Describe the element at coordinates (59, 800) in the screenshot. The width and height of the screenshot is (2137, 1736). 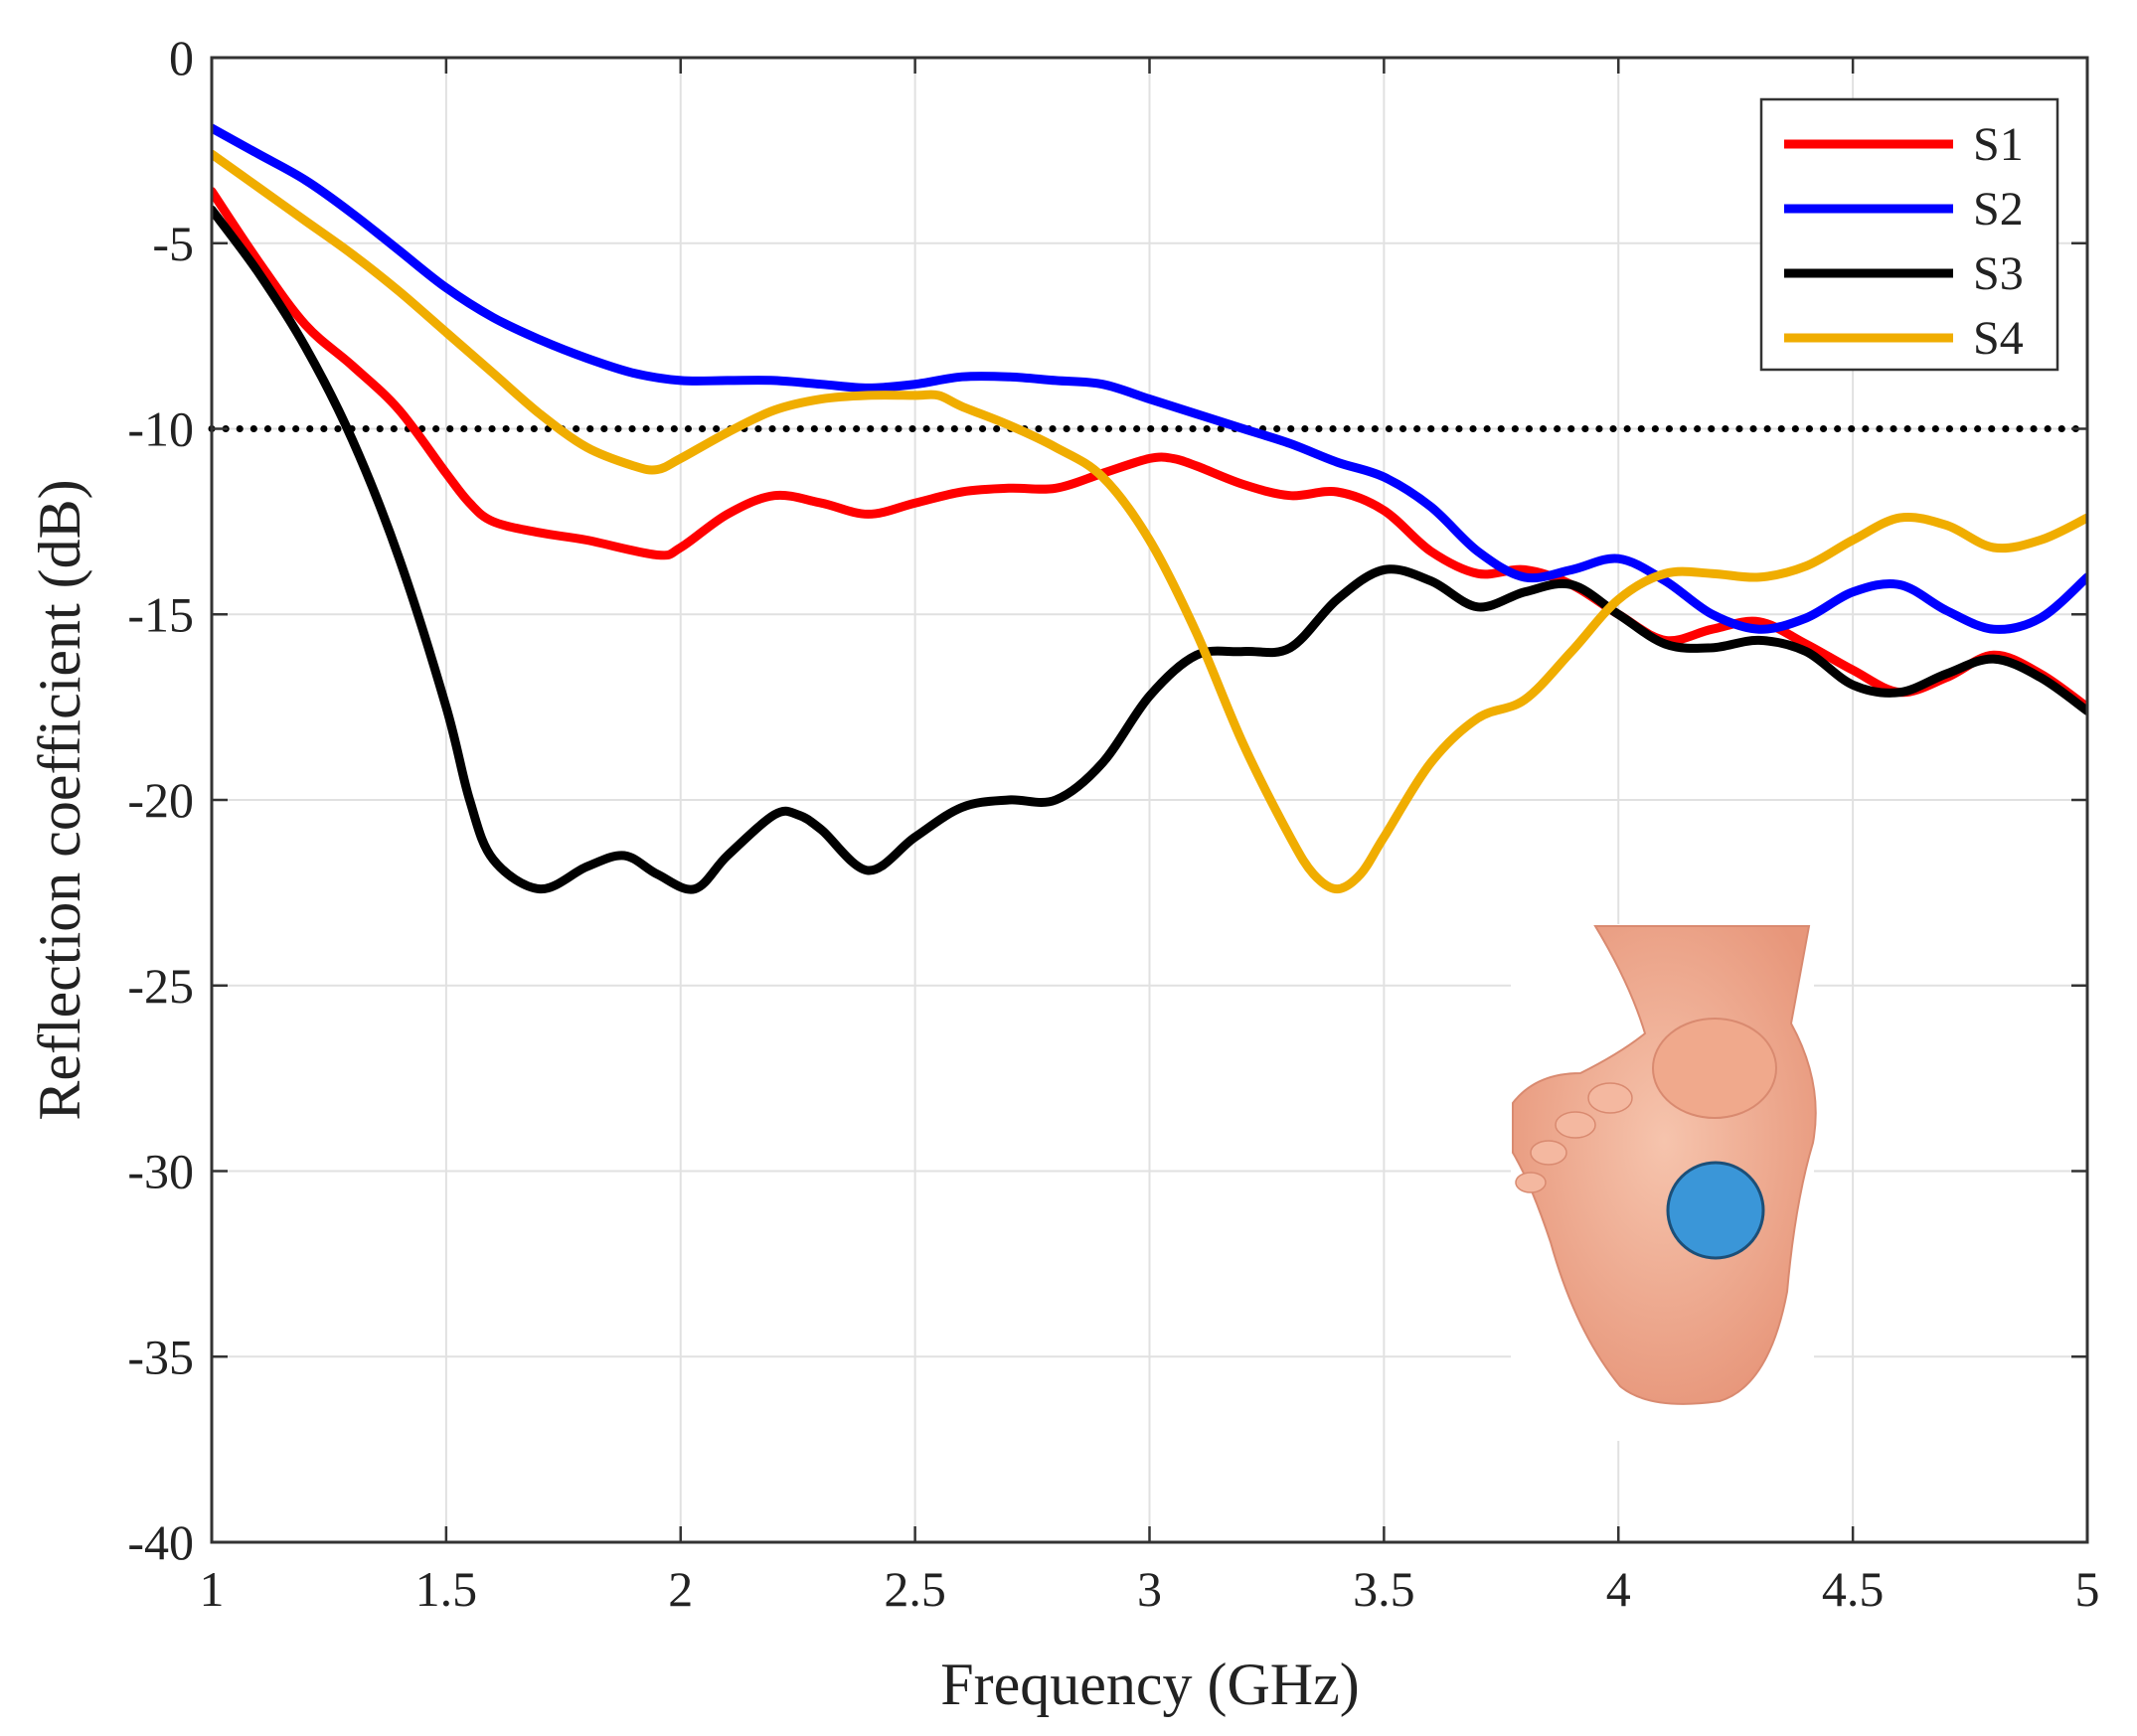
I see `y-axis-label: Reflection coefficient (dB)` at that location.